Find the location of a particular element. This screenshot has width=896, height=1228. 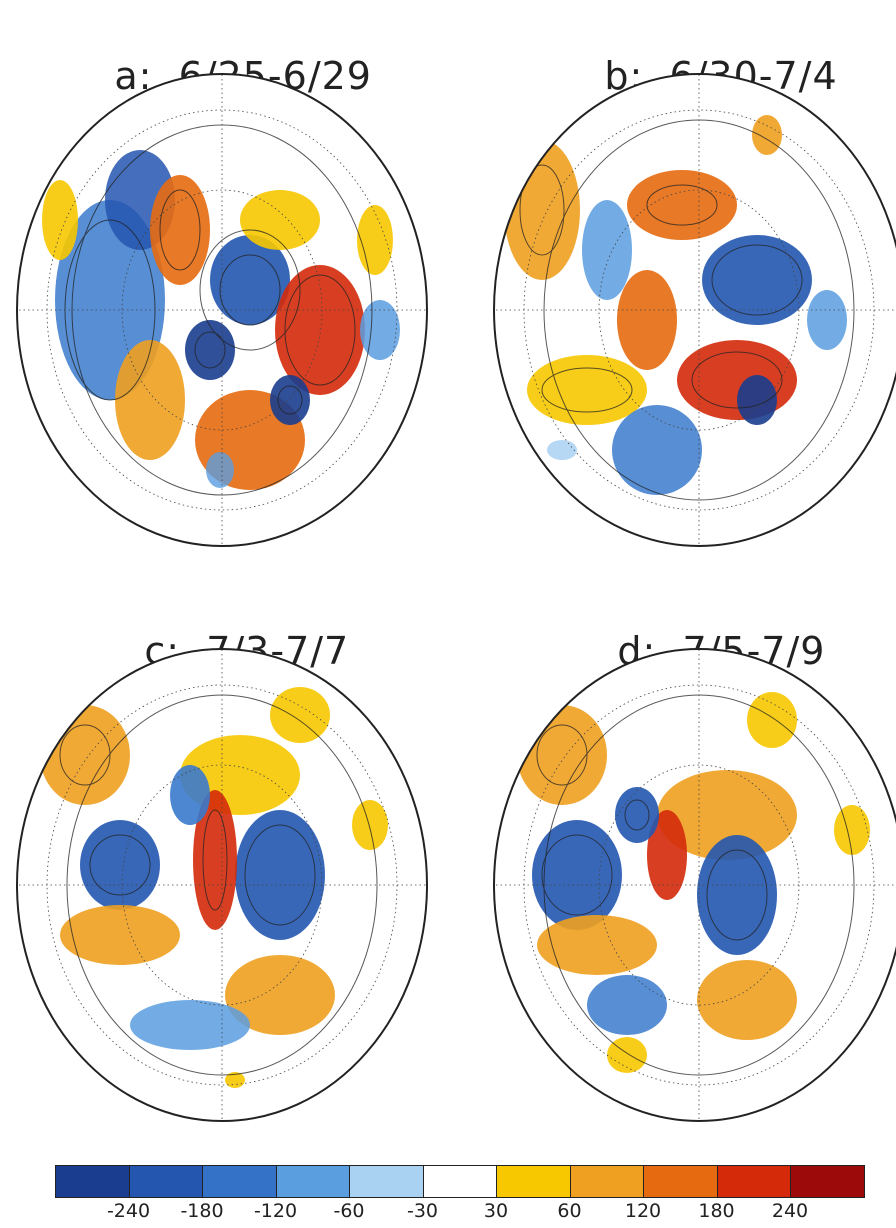

colorbar-tick-label: -180 is located at coordinates (202, 1211).